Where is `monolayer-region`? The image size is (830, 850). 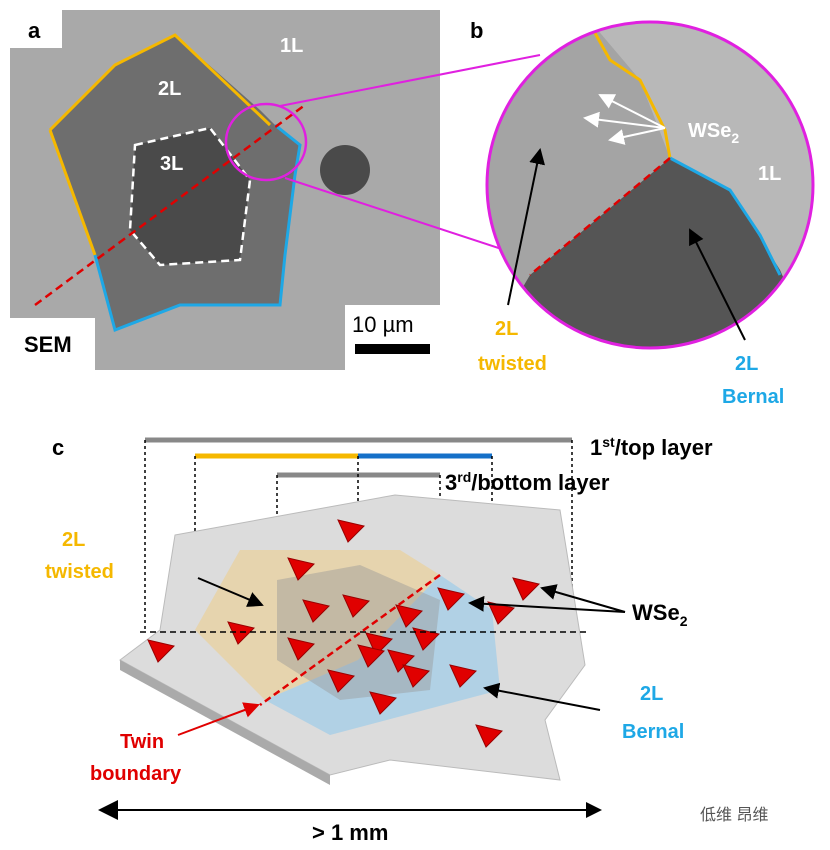
monolayer-region is located at coordinates (699, 185).